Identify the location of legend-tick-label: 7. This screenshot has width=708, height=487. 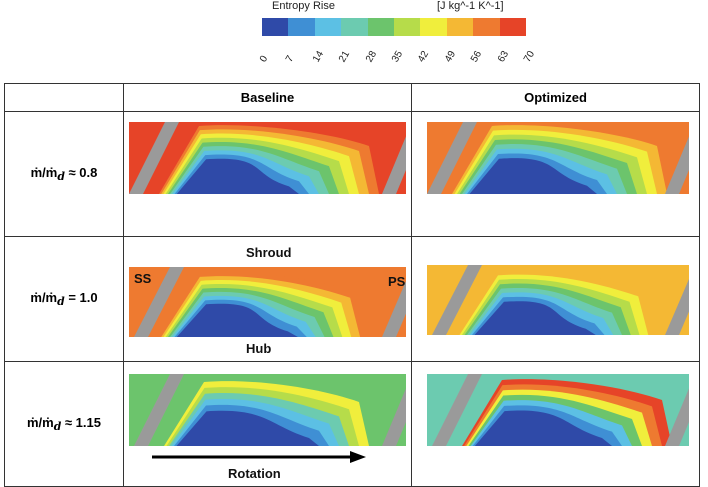
(290, 59).